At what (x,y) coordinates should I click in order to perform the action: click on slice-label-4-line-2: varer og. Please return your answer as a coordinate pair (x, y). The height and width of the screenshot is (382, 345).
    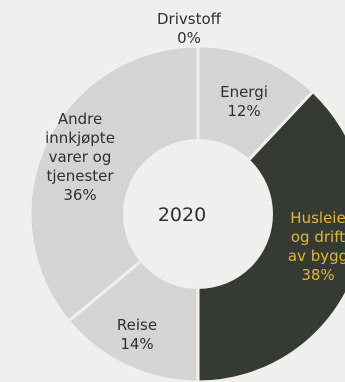
    Looking at the image, I should click on (80, 157).